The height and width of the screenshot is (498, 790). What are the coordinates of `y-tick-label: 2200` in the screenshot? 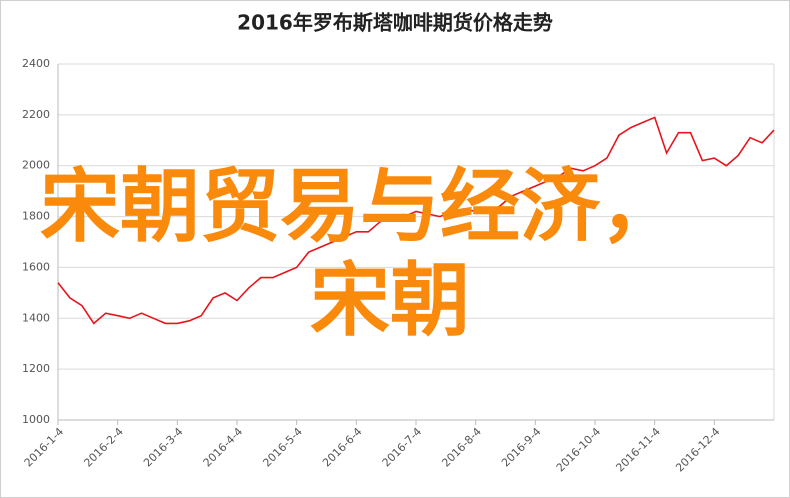 It's located at (36, 114).